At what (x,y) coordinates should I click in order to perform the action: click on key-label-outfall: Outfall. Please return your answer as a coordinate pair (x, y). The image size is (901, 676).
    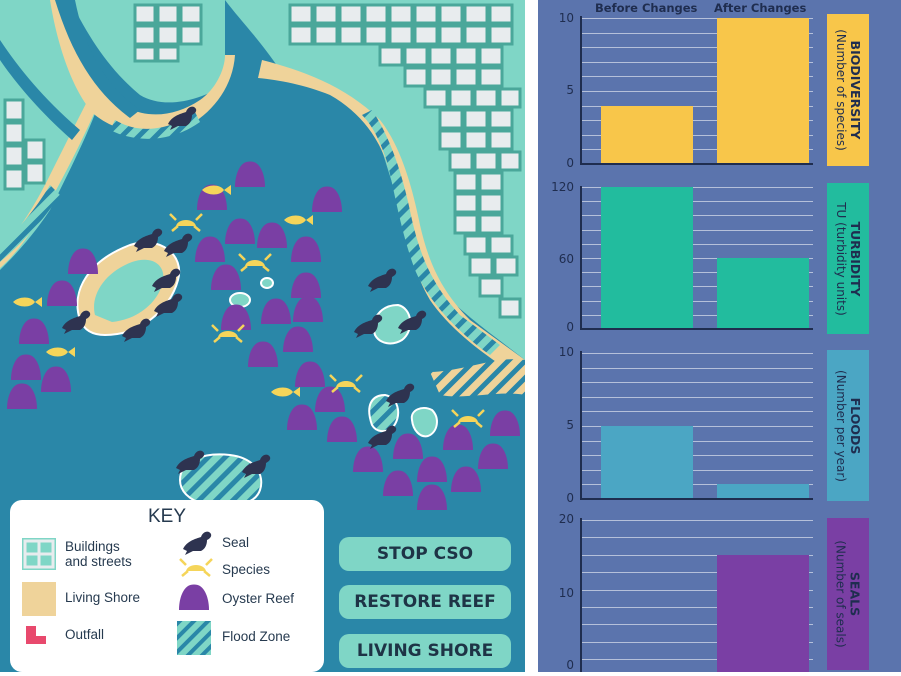
    Looking at the image, I should click on (85, 634).